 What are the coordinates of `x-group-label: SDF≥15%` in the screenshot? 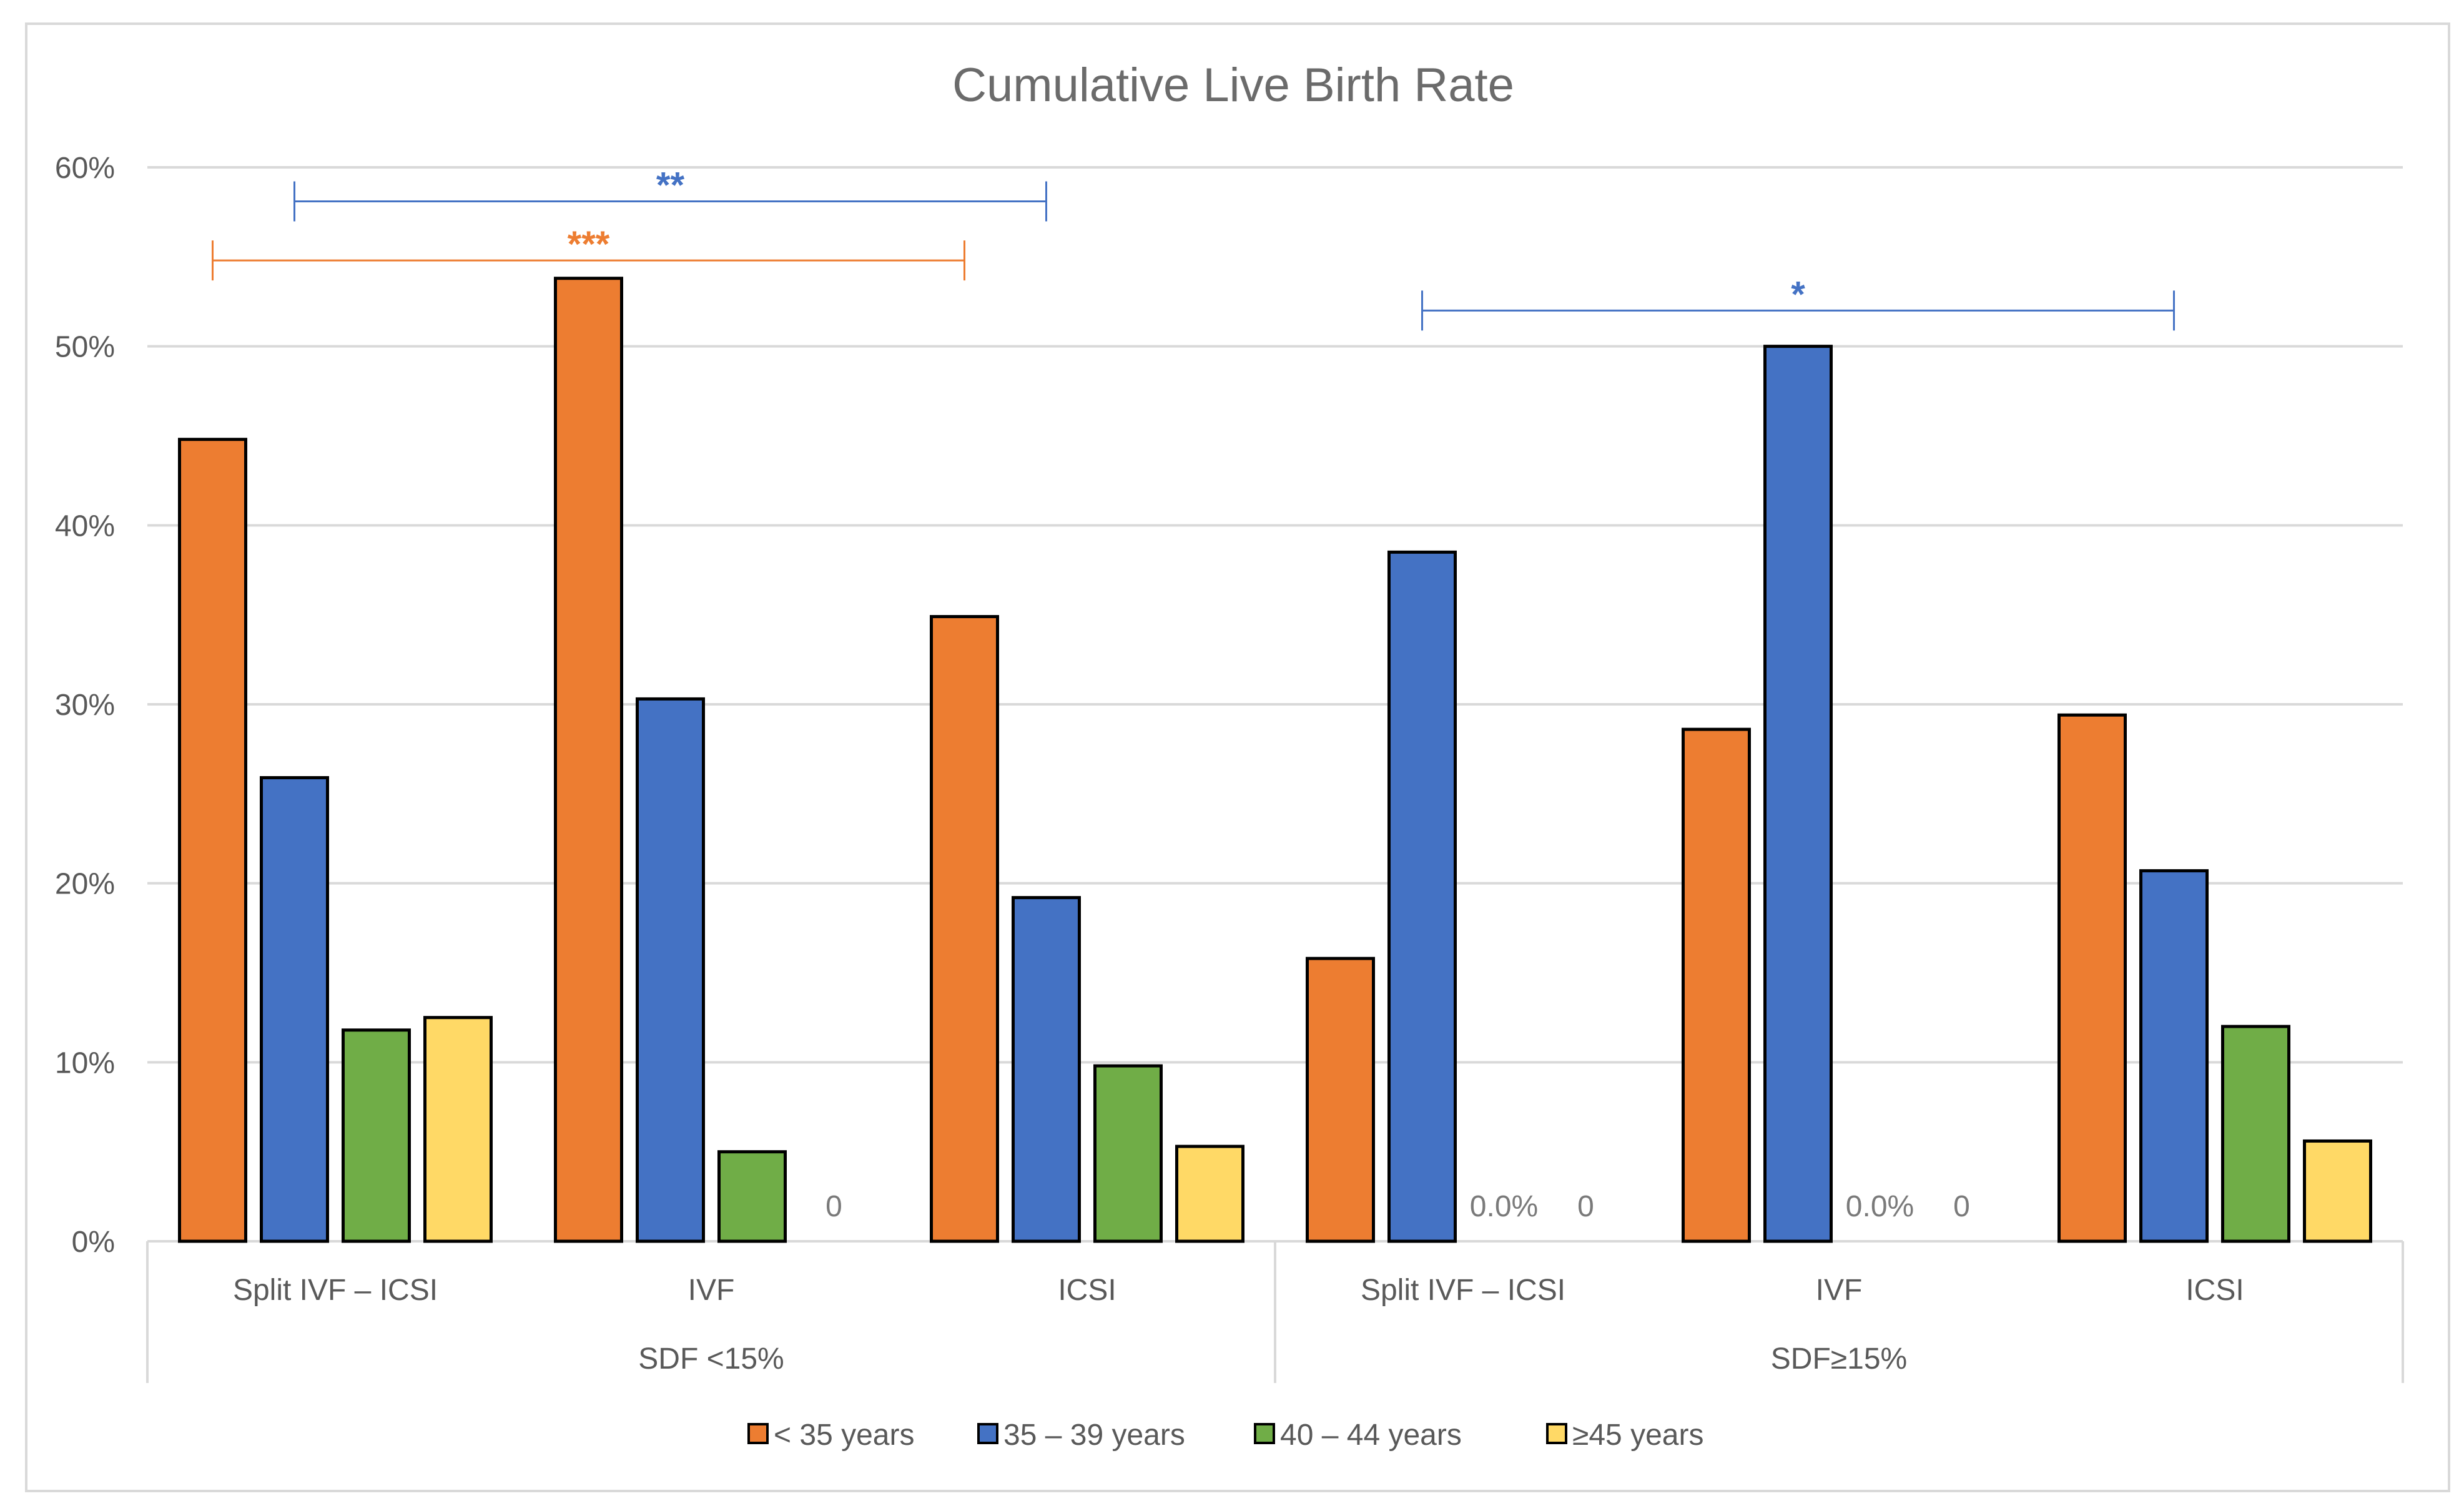 It's located at (1839, 1359).